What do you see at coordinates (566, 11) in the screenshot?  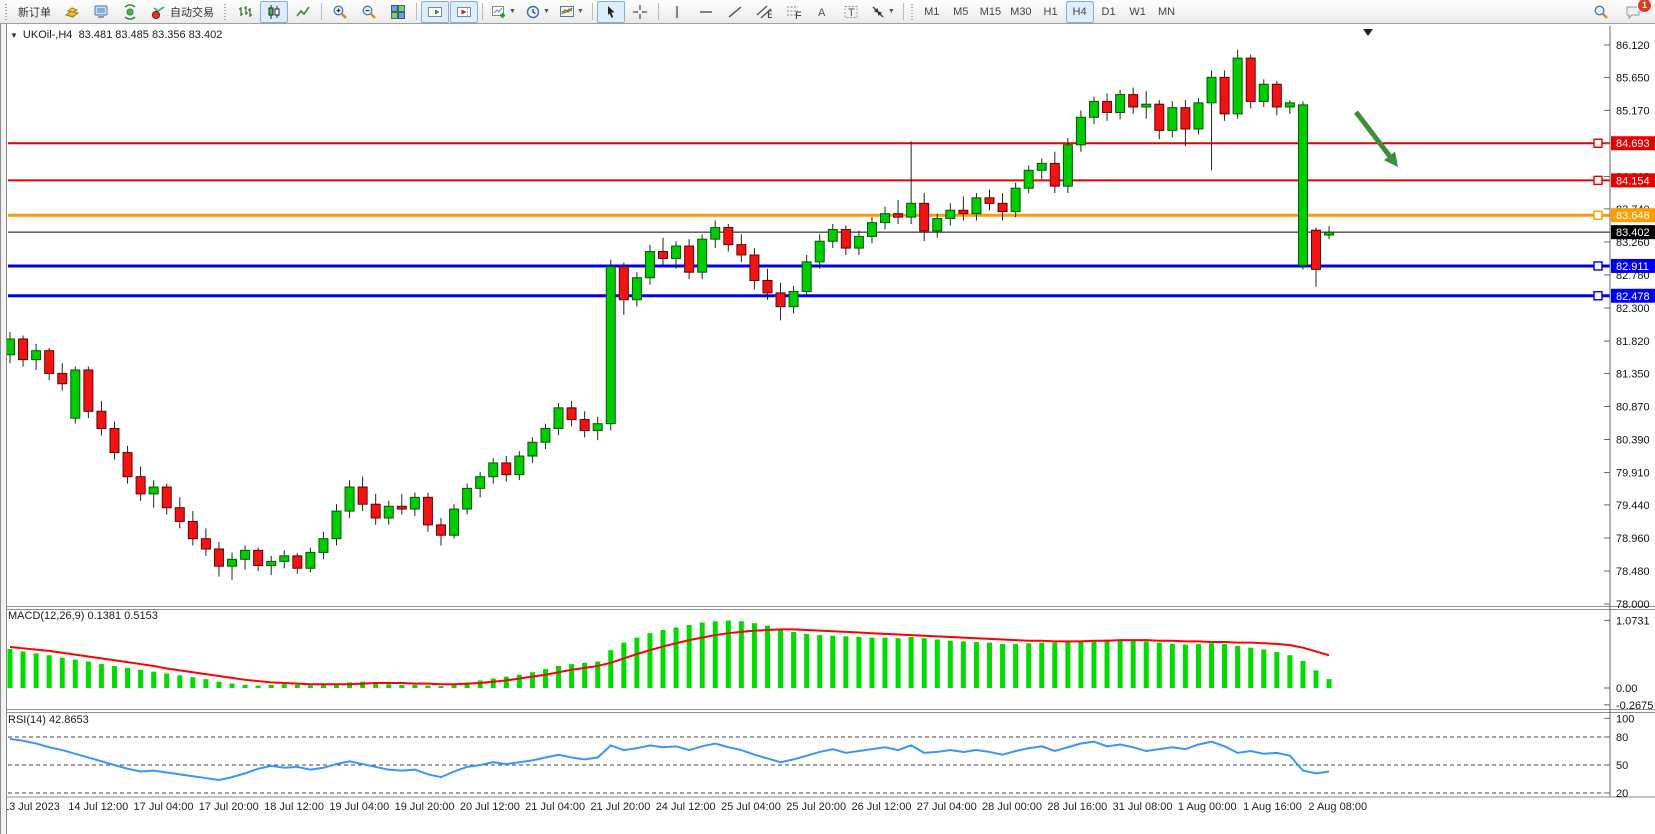 I see `templates-icon` at bounding box center [566, 11].